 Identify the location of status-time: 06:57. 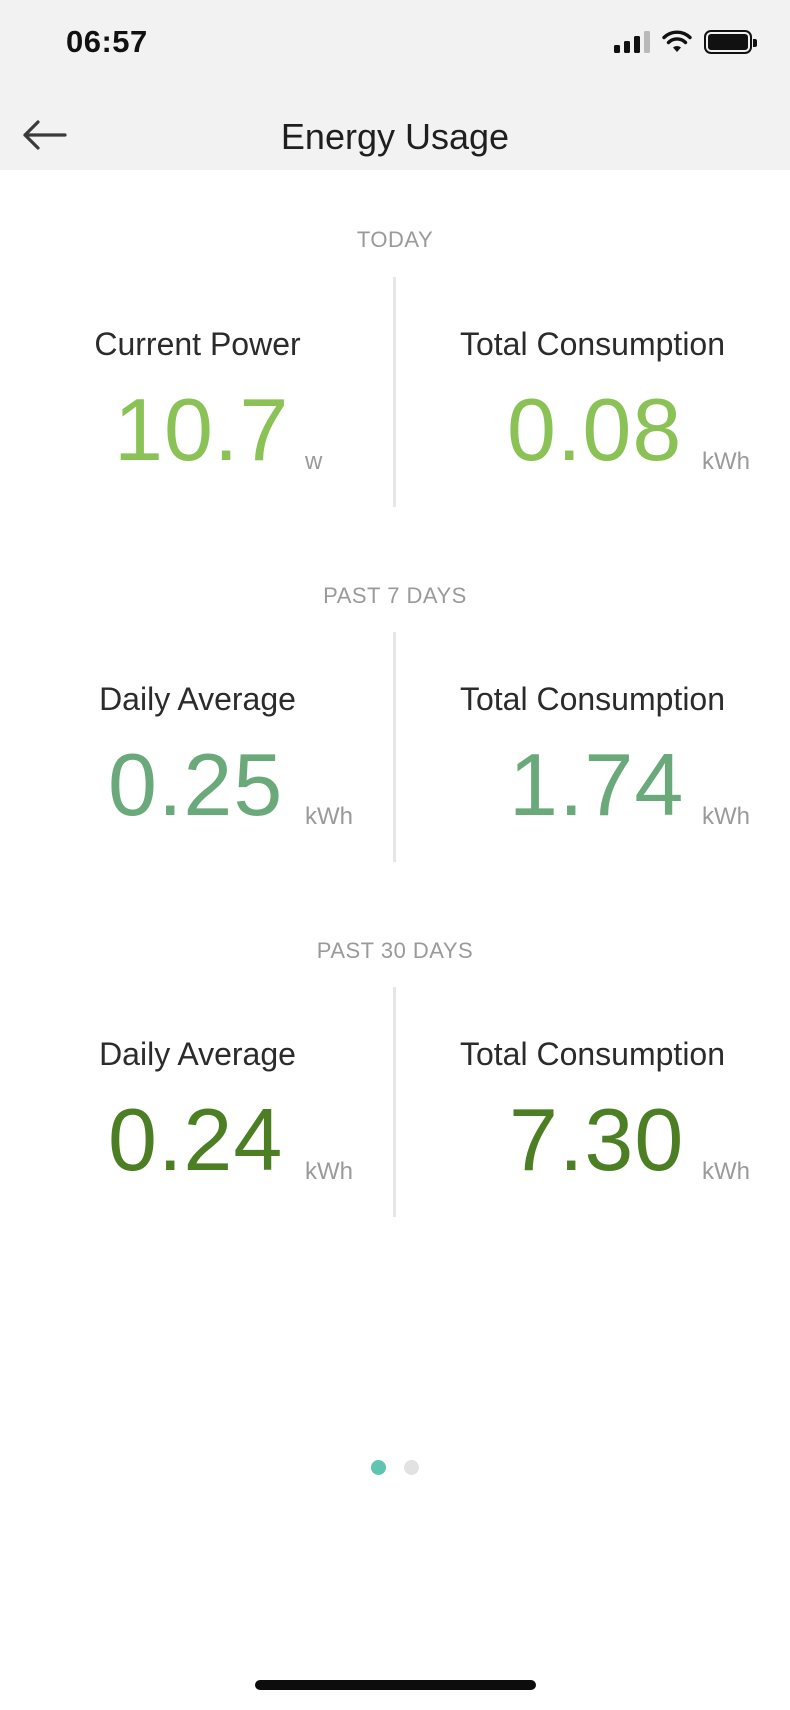
(107, 41).